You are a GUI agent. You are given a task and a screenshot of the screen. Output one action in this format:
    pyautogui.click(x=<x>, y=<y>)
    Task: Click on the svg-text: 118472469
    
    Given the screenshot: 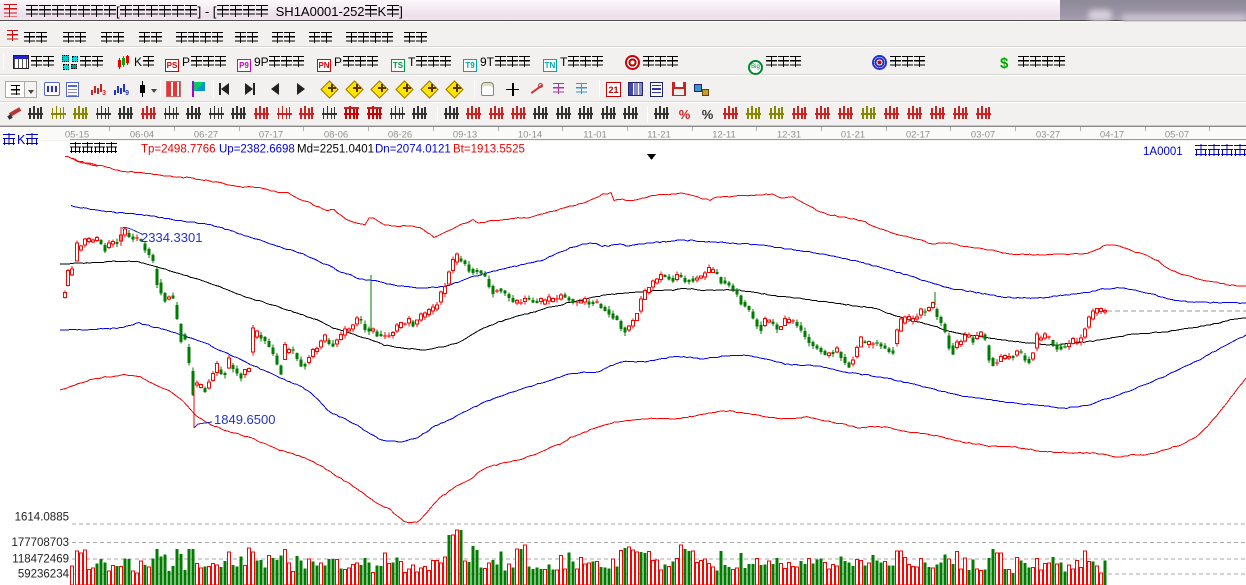 What is the action you would take?
    pyautogui.click(x=40, y=560)
    